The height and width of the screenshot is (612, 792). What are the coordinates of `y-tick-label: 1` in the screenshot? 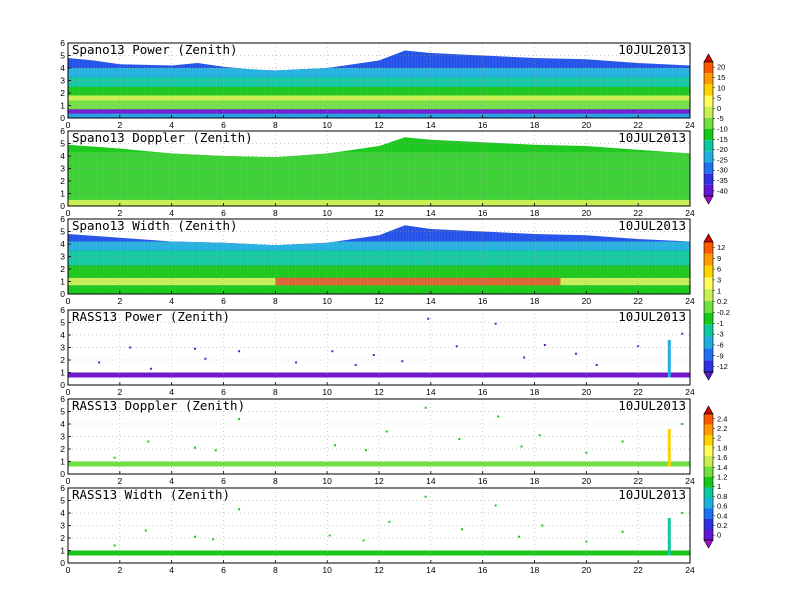 It's located at (62, 106).